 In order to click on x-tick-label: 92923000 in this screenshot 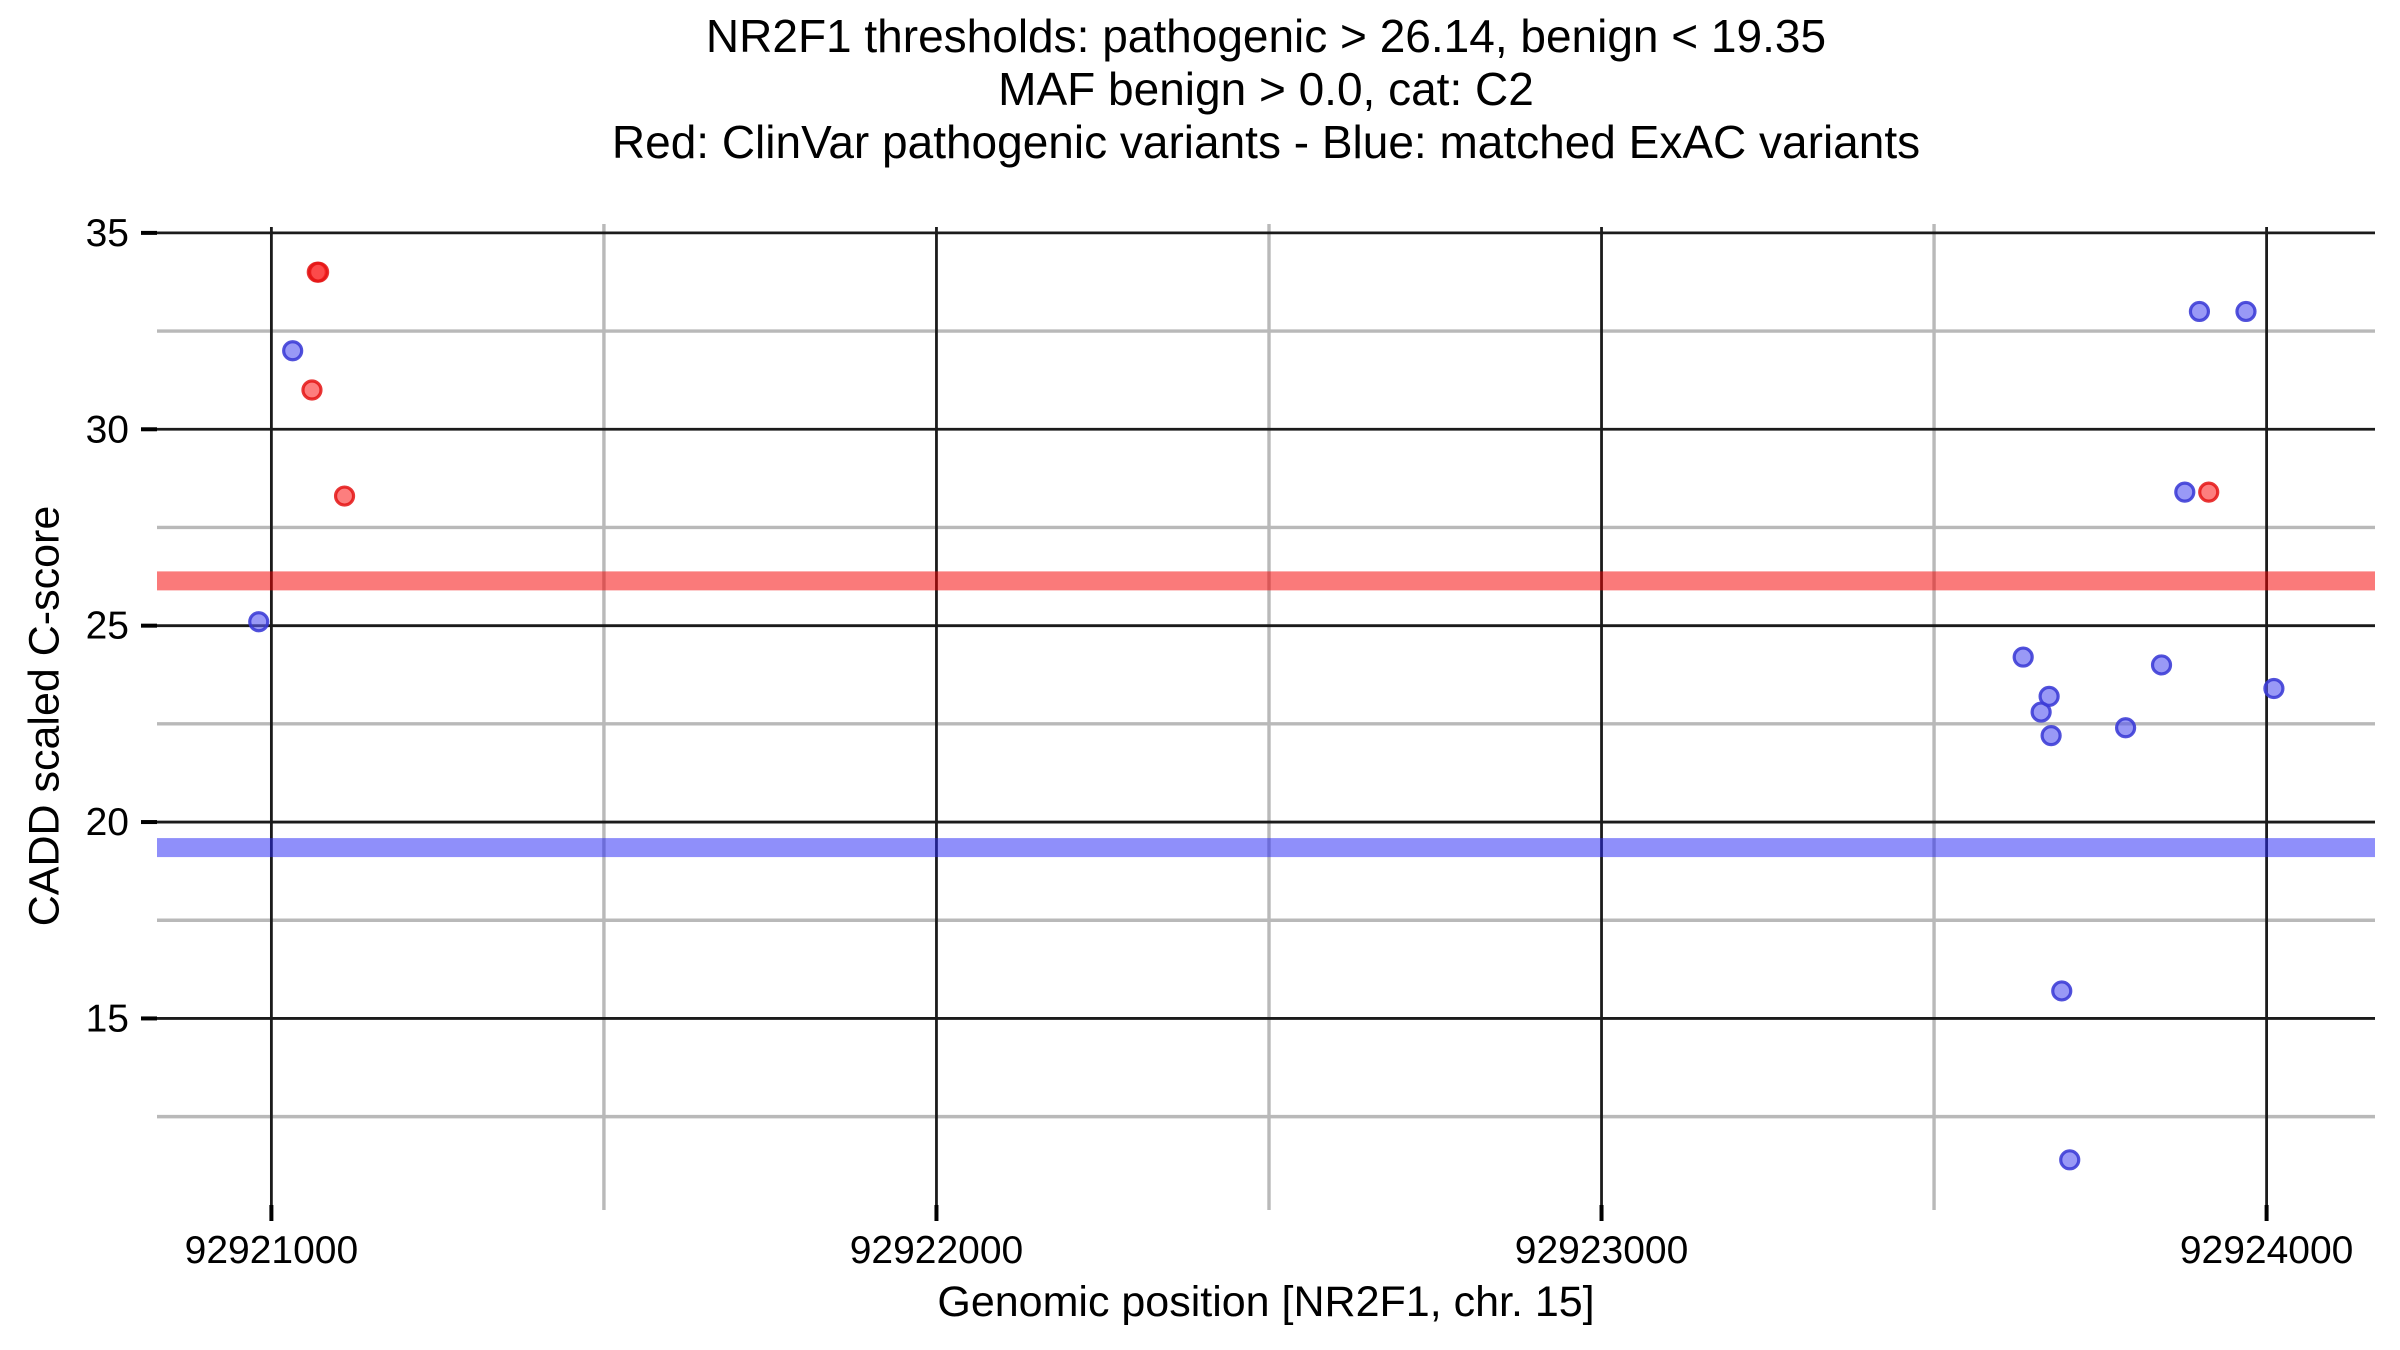, I will do `click(1602, 1250)`.